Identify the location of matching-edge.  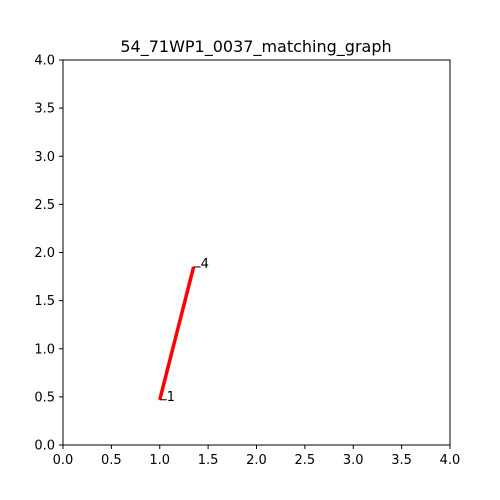
(177, 333).